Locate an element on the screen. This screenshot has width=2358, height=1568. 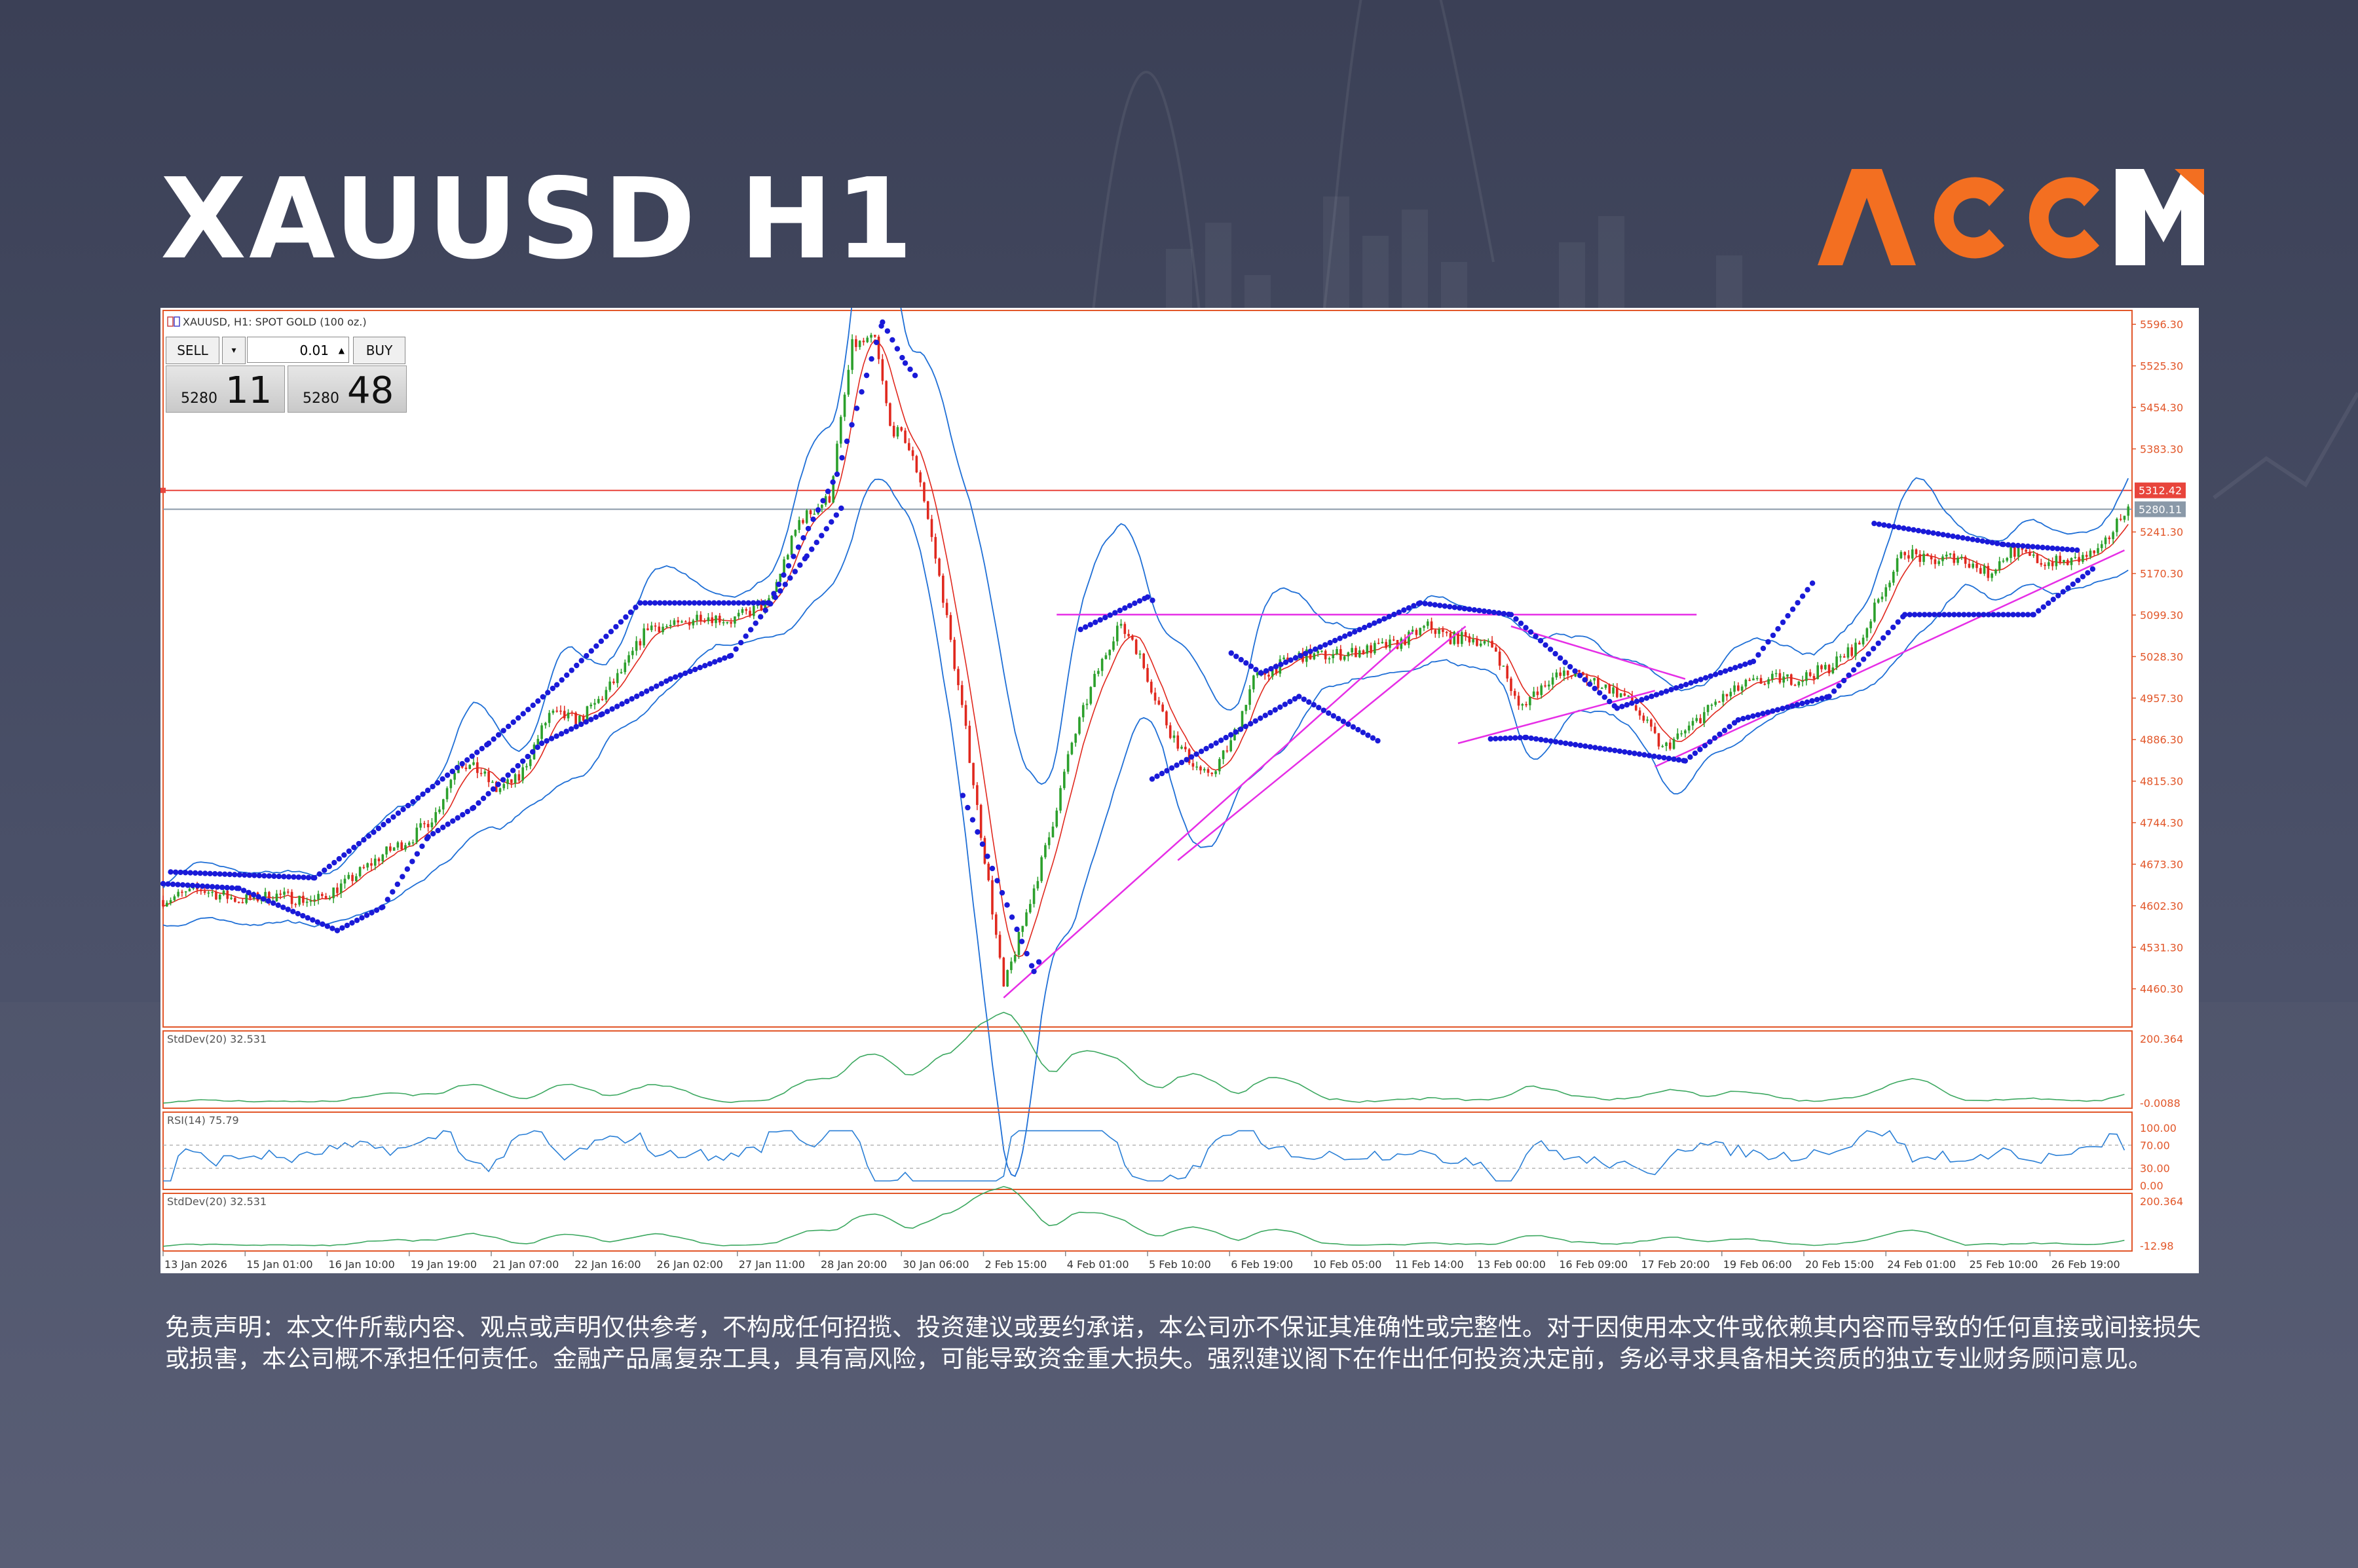
lot-increase-icon: ▲ is located at coordinates (342, 350).